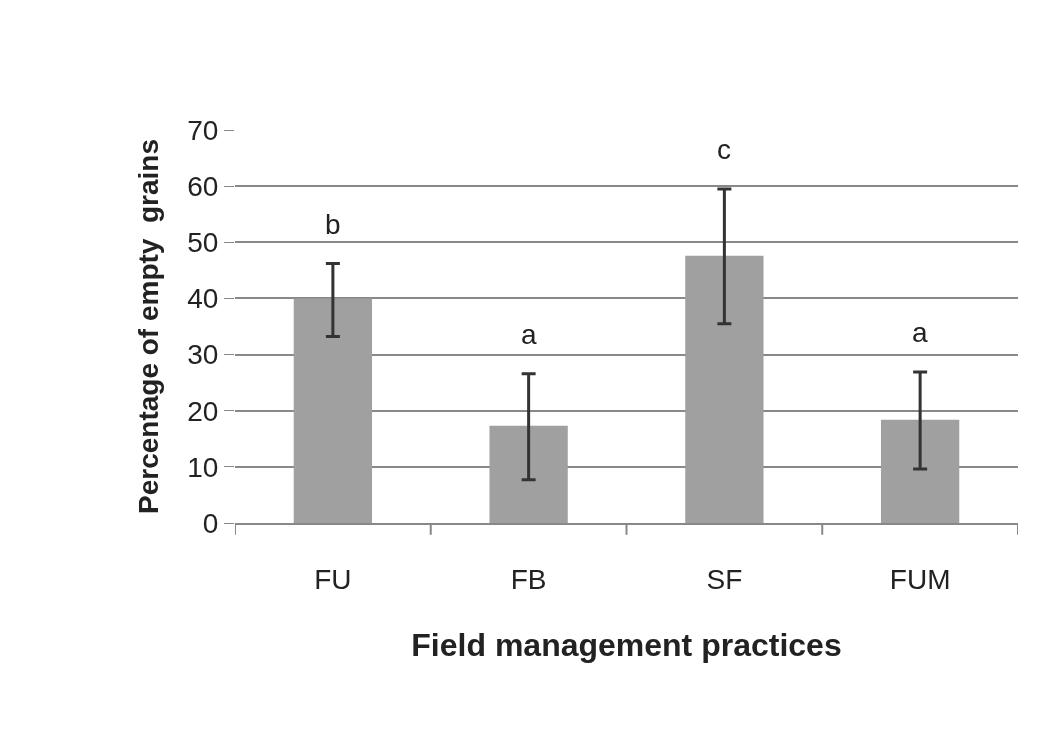 This screenshot has width=1063, height=752. Describe the element at coordinates (203, 243) in the screenshot. I see `y-tick-label: 50` at that location.